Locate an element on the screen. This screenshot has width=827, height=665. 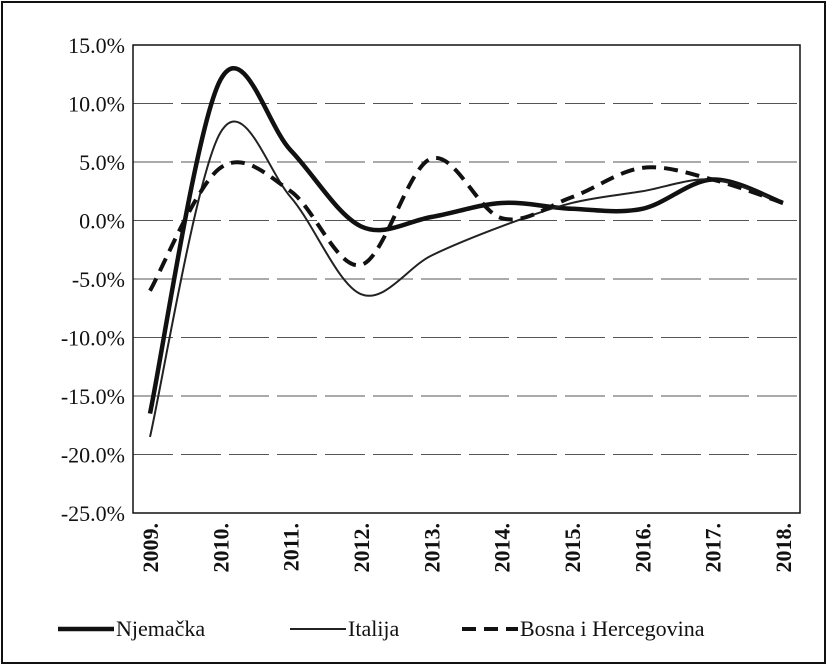
x-tick-label: 2014. is located at coordinates (502, 548).